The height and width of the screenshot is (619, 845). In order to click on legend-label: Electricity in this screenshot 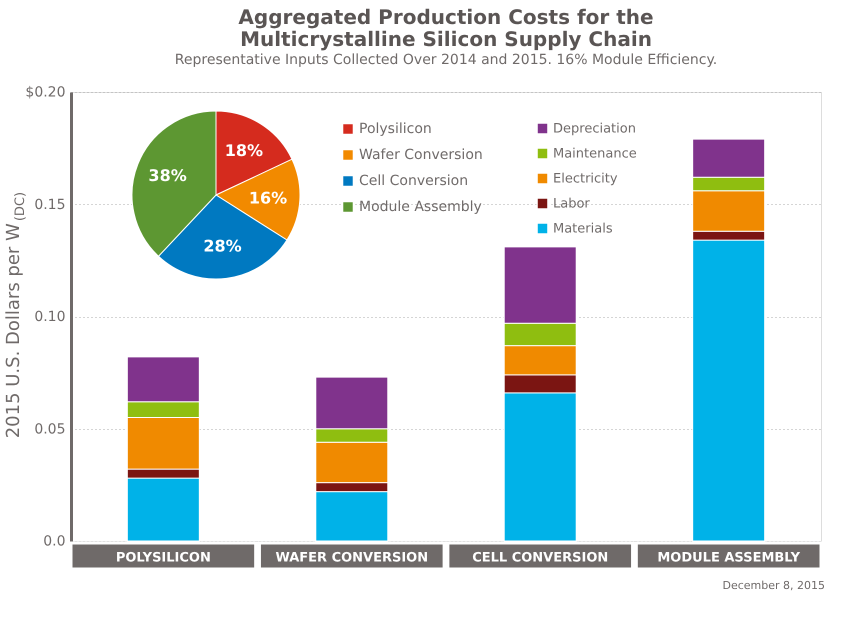, I will do `click(585, 179)`.